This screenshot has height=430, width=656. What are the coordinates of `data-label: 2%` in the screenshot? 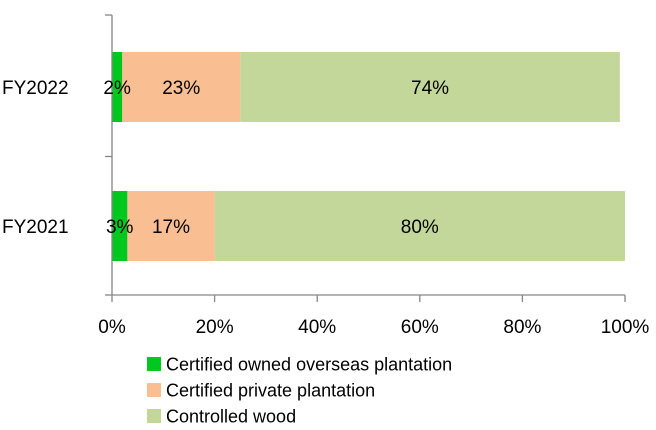 It's located at (117, 88).